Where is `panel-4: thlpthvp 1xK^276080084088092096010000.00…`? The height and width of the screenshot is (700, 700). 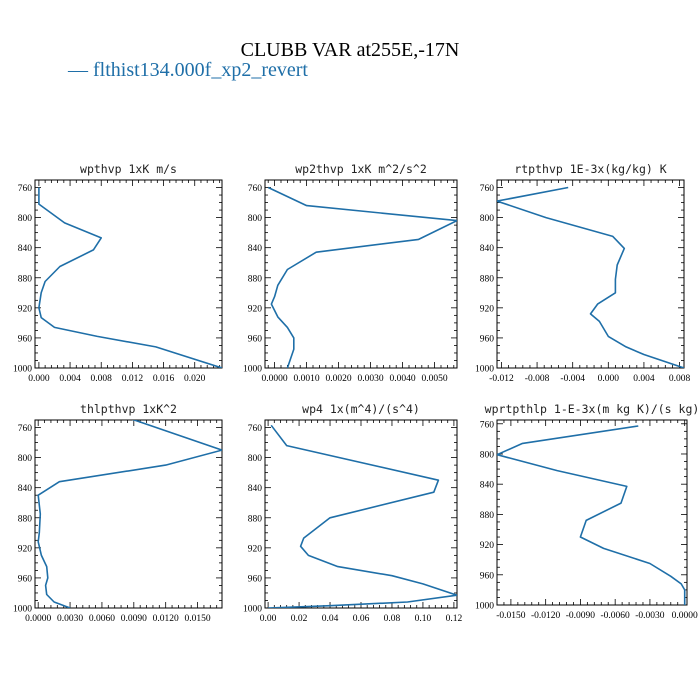
panel-4: thlpthvp 1xK^276080084088092096010000.00… is located at coordinates (118, 513).